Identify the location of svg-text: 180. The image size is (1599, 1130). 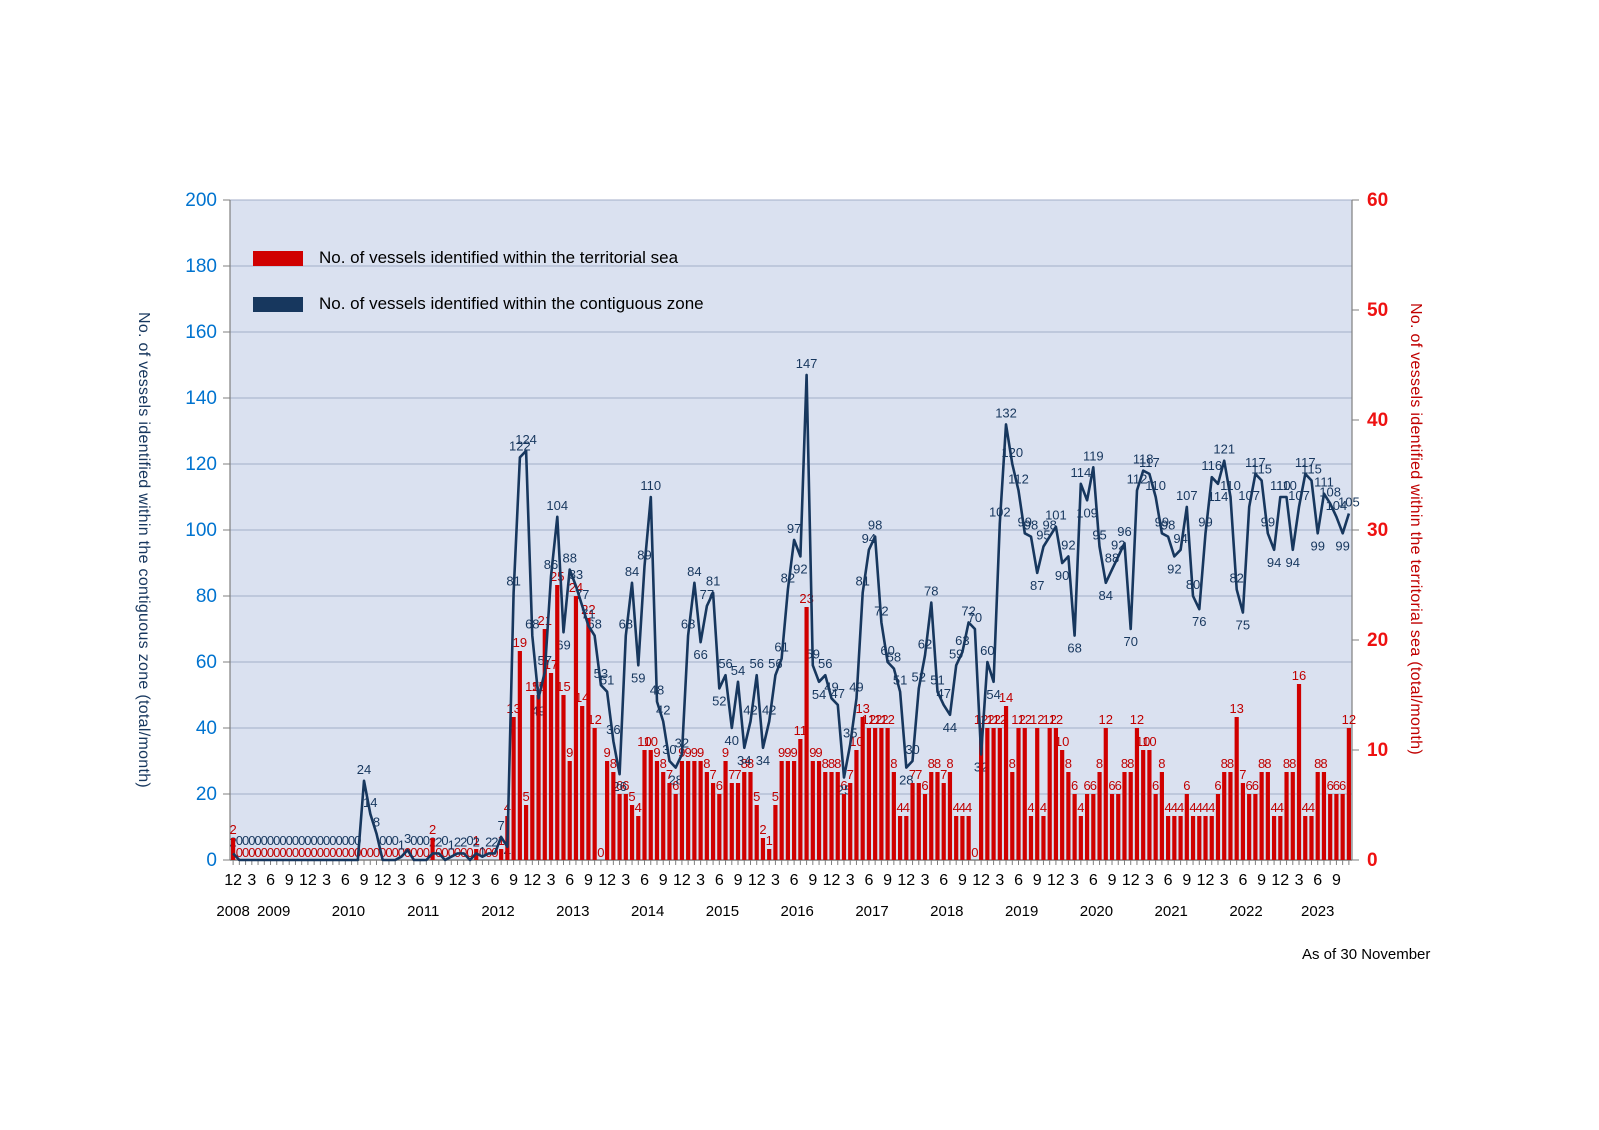
(201, 266).